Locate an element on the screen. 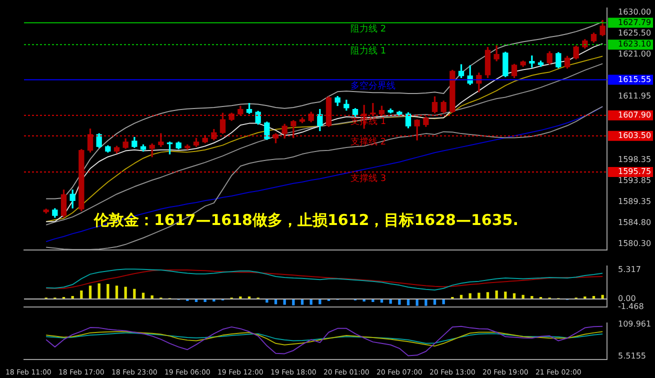 The width and height of the screenshot is (655, 378). y-tick-label: 1584.80 is located at coordinates (635, 223).